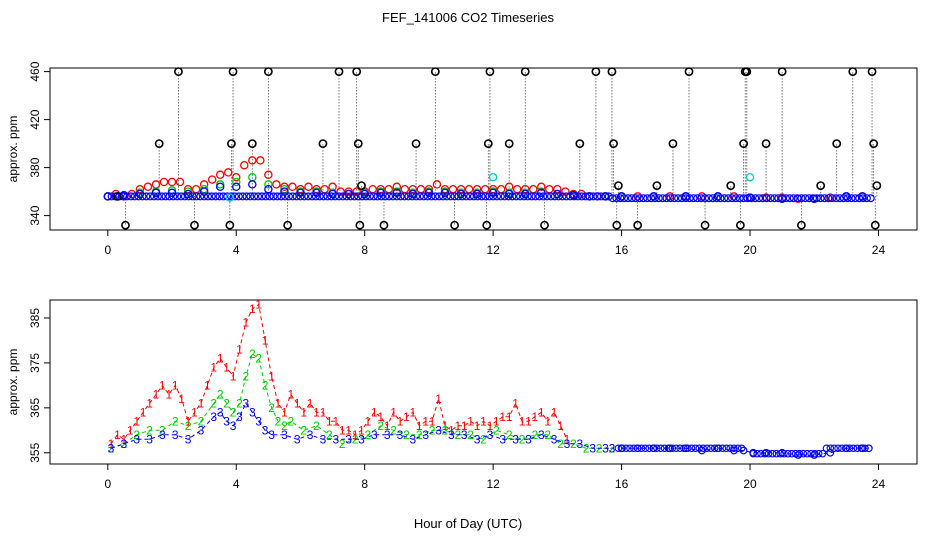  I want to click on x-tick-label: 24, so click(879, 484).